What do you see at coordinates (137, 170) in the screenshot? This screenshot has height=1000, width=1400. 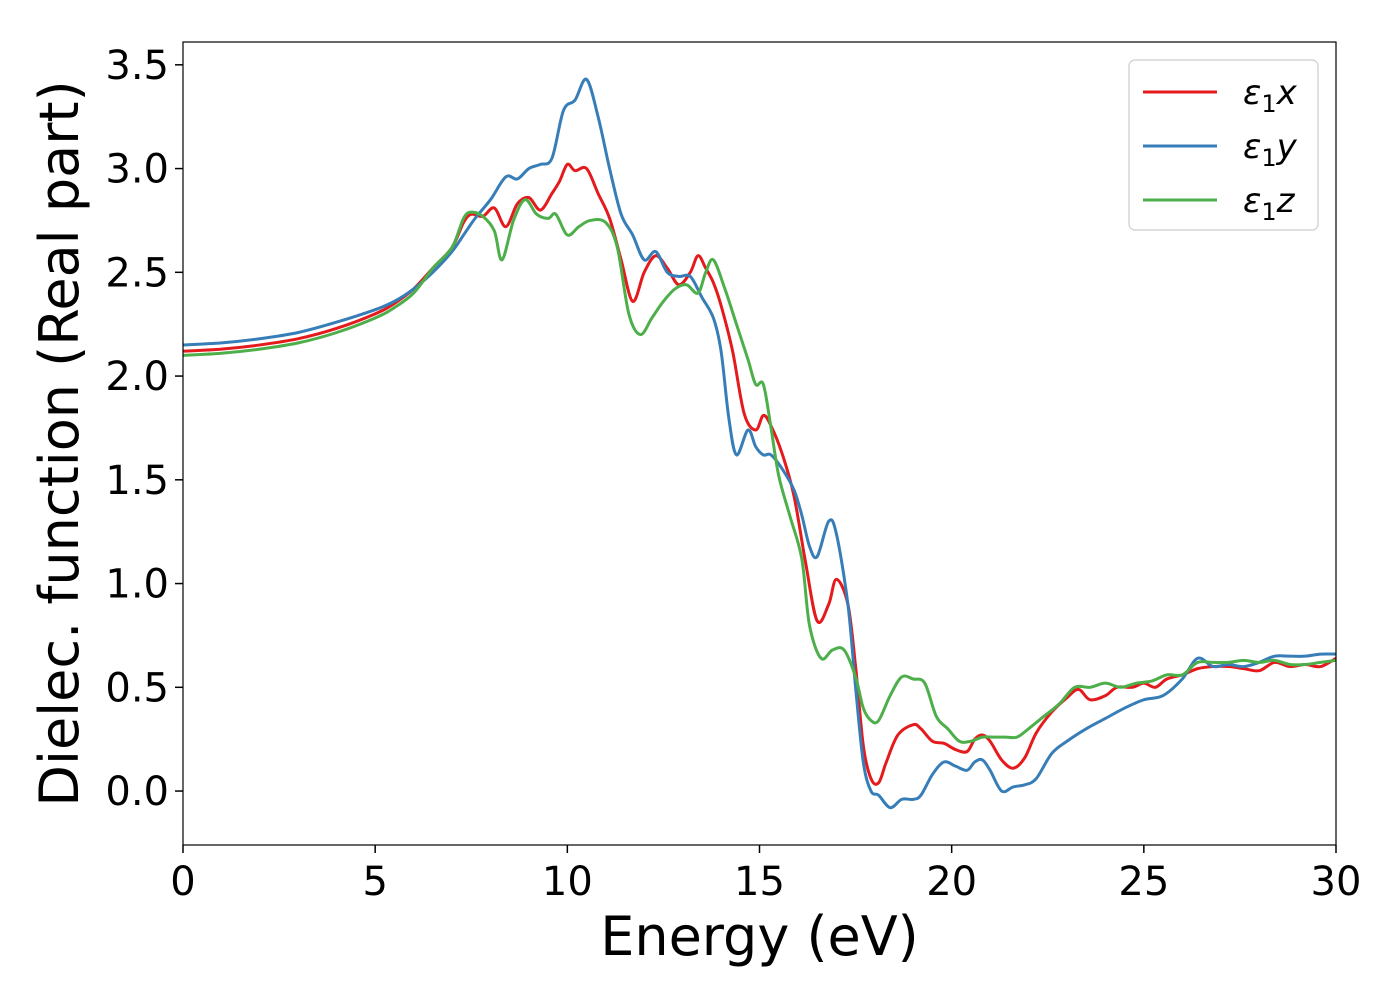 I see `y-tick-label: 3.0` at bounding box center [137, 170].